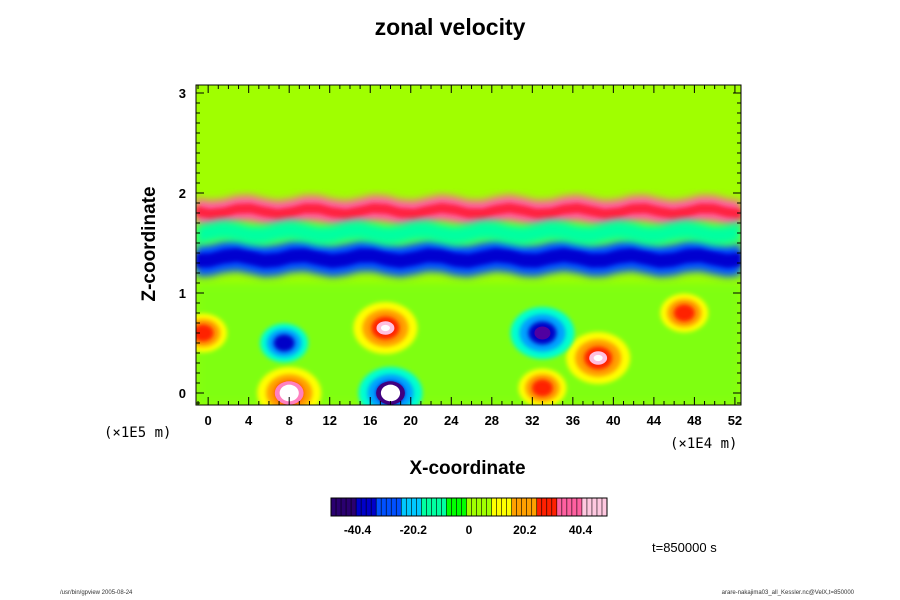 The height and width of the screenshot is (600, 900). I want to click on chart-title: zonal velocity, so click(450, 27).